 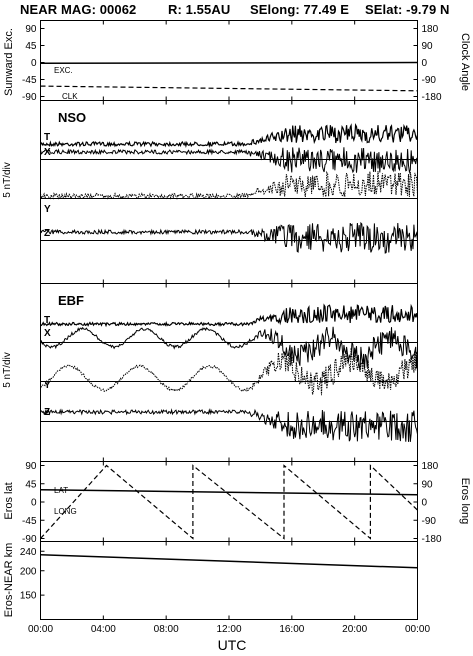 What do you see at coordinates (29, 539) in the screenshot?
I see `eros-lat-y-tick-label: -90` at bounding box center [29, 539].